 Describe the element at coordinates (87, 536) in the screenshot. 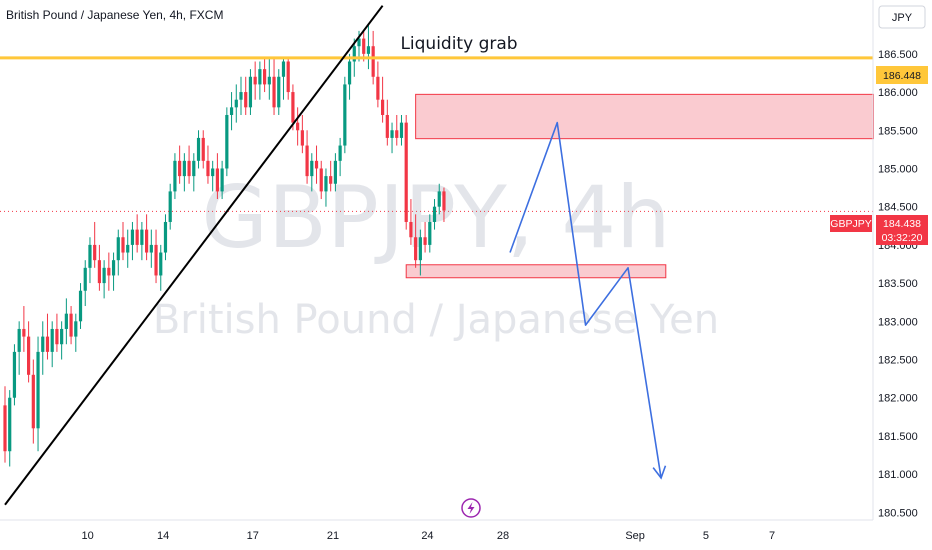

I see `x-tick-label: 10` at that location.